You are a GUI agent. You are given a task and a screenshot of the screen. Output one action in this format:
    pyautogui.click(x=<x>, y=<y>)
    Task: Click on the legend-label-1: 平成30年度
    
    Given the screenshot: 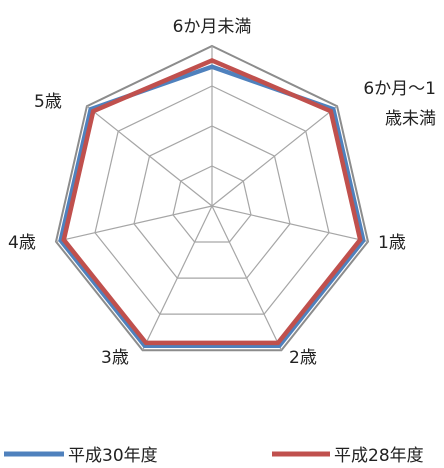 What is the action you would take?
    pyautogui.click(x=113, y=456)
    